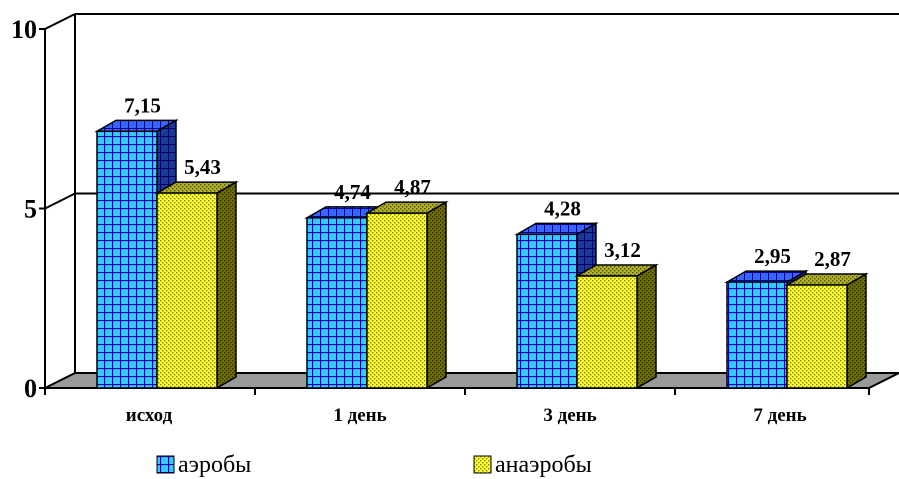 The height and width of the screenshot is (479, 899). I want to click on category-labels: исход 1 день 3 день 7 день, so click(457, 407).